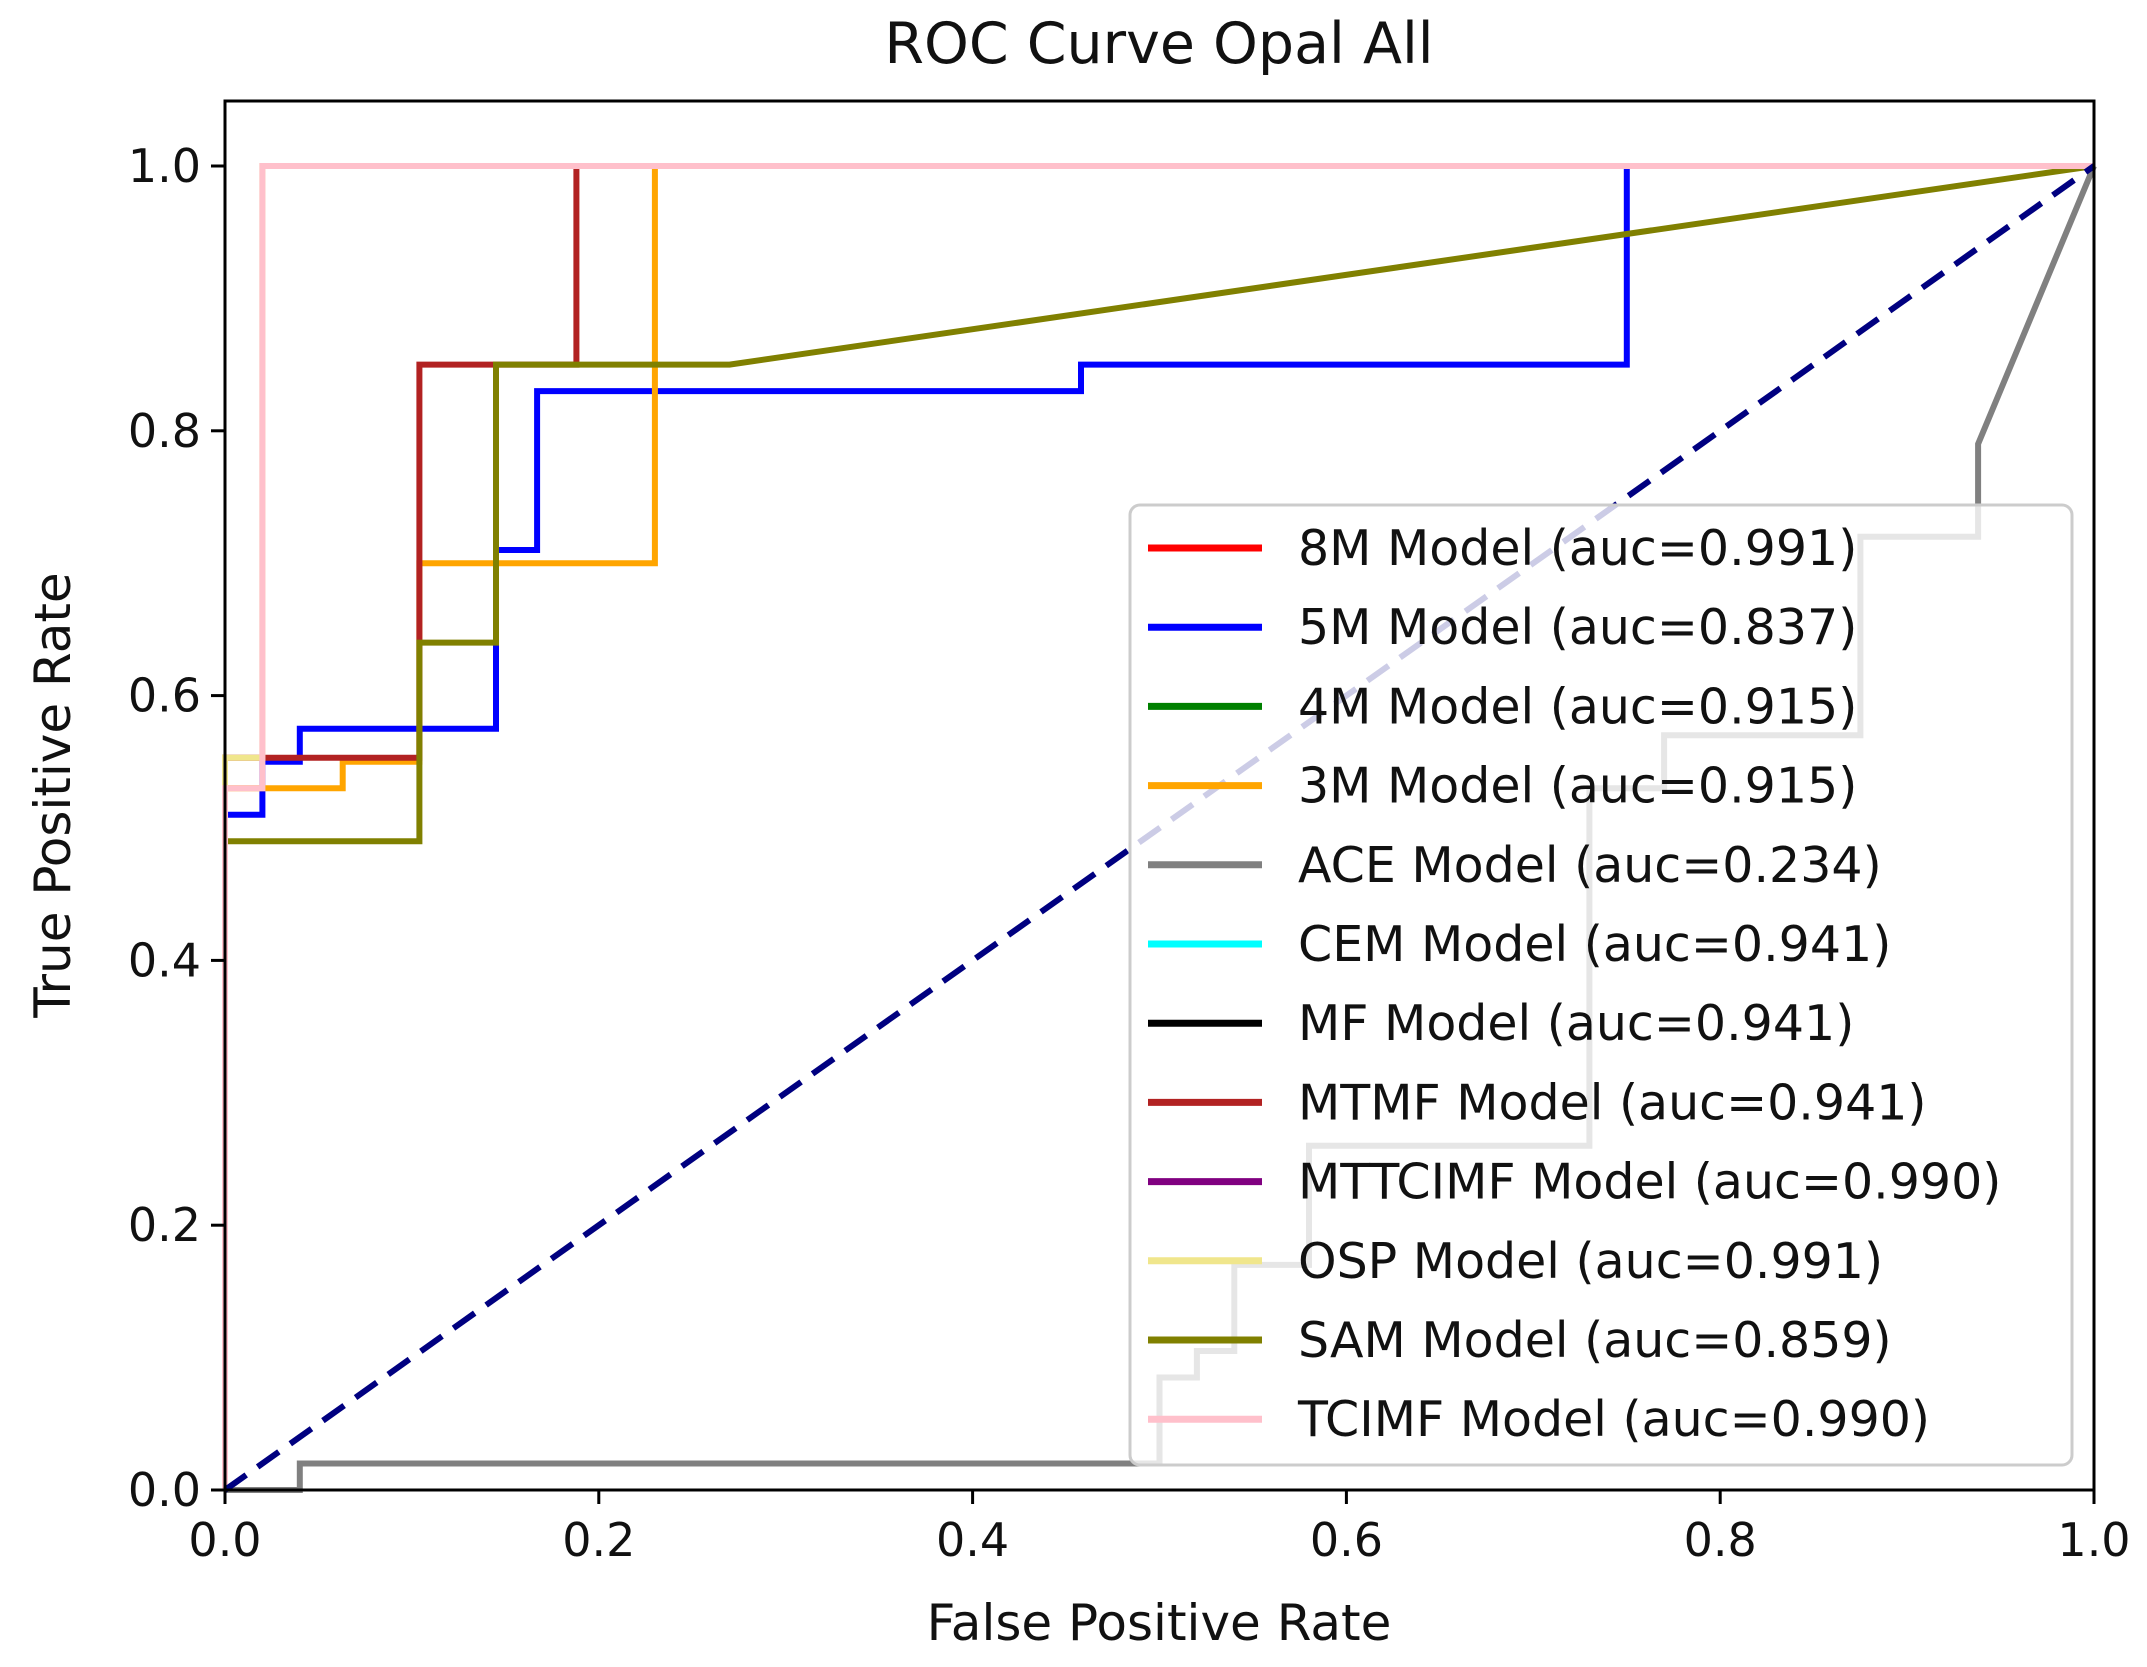 The width and height of the screenshot is (2147, 1667). Describe the element at coordinates (1577, 706) in the screenshot. I see `legend-label-4m-model: 4M Model (auc=0.915)` at that location.